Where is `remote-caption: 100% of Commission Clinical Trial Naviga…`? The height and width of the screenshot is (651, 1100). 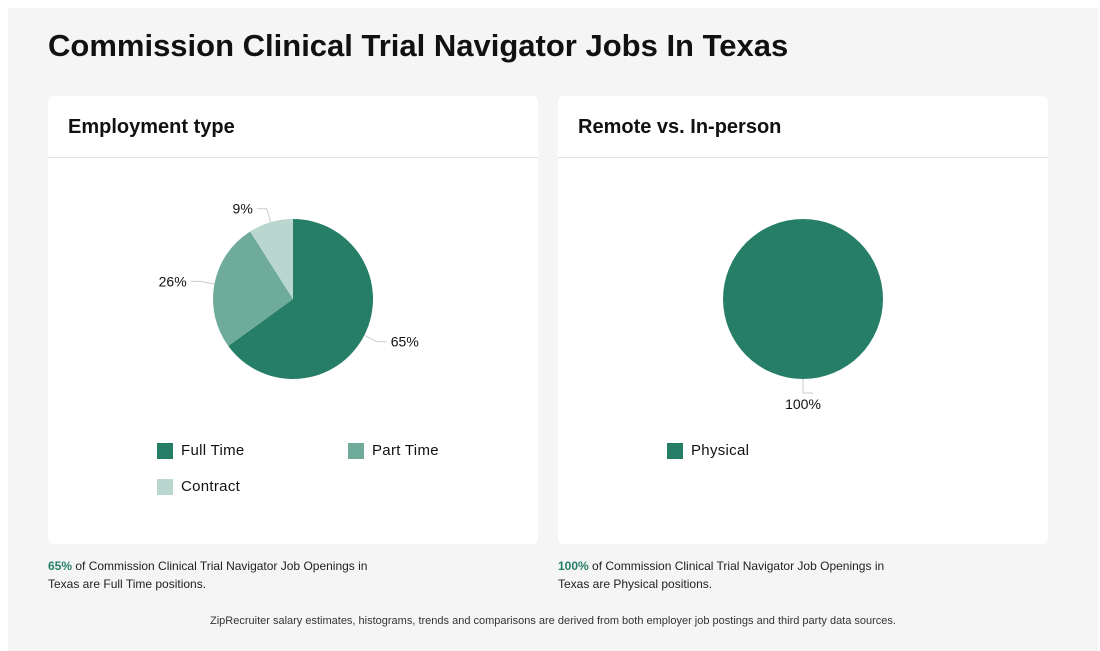 remote-caption: 100% of Commission Clinical Trial Naviga… is located at coordinates (728, 575).